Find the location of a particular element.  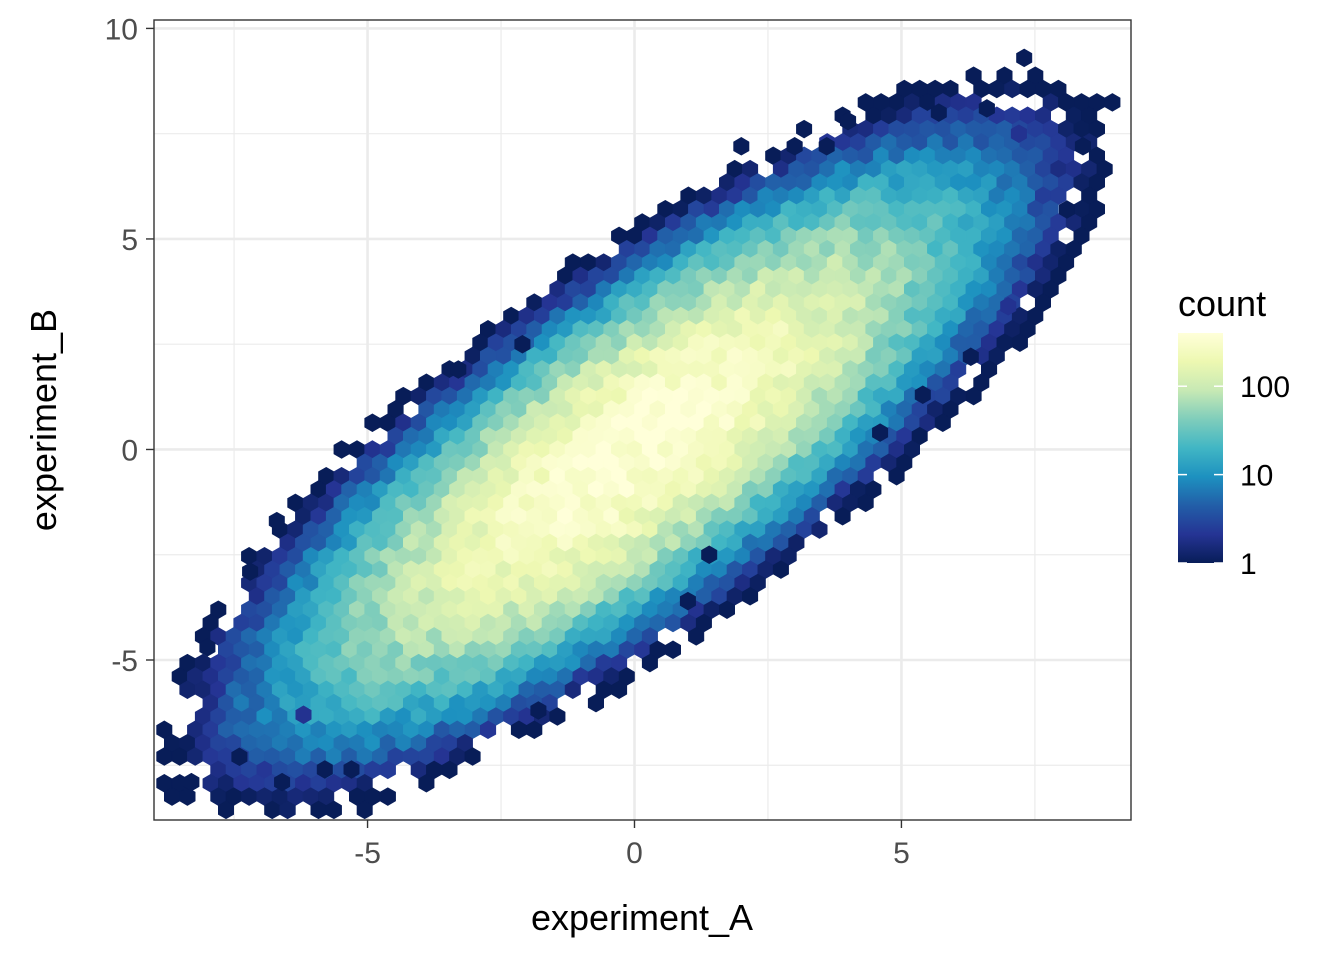

y-tick-label: -5 is located at coordinates (124, 661).